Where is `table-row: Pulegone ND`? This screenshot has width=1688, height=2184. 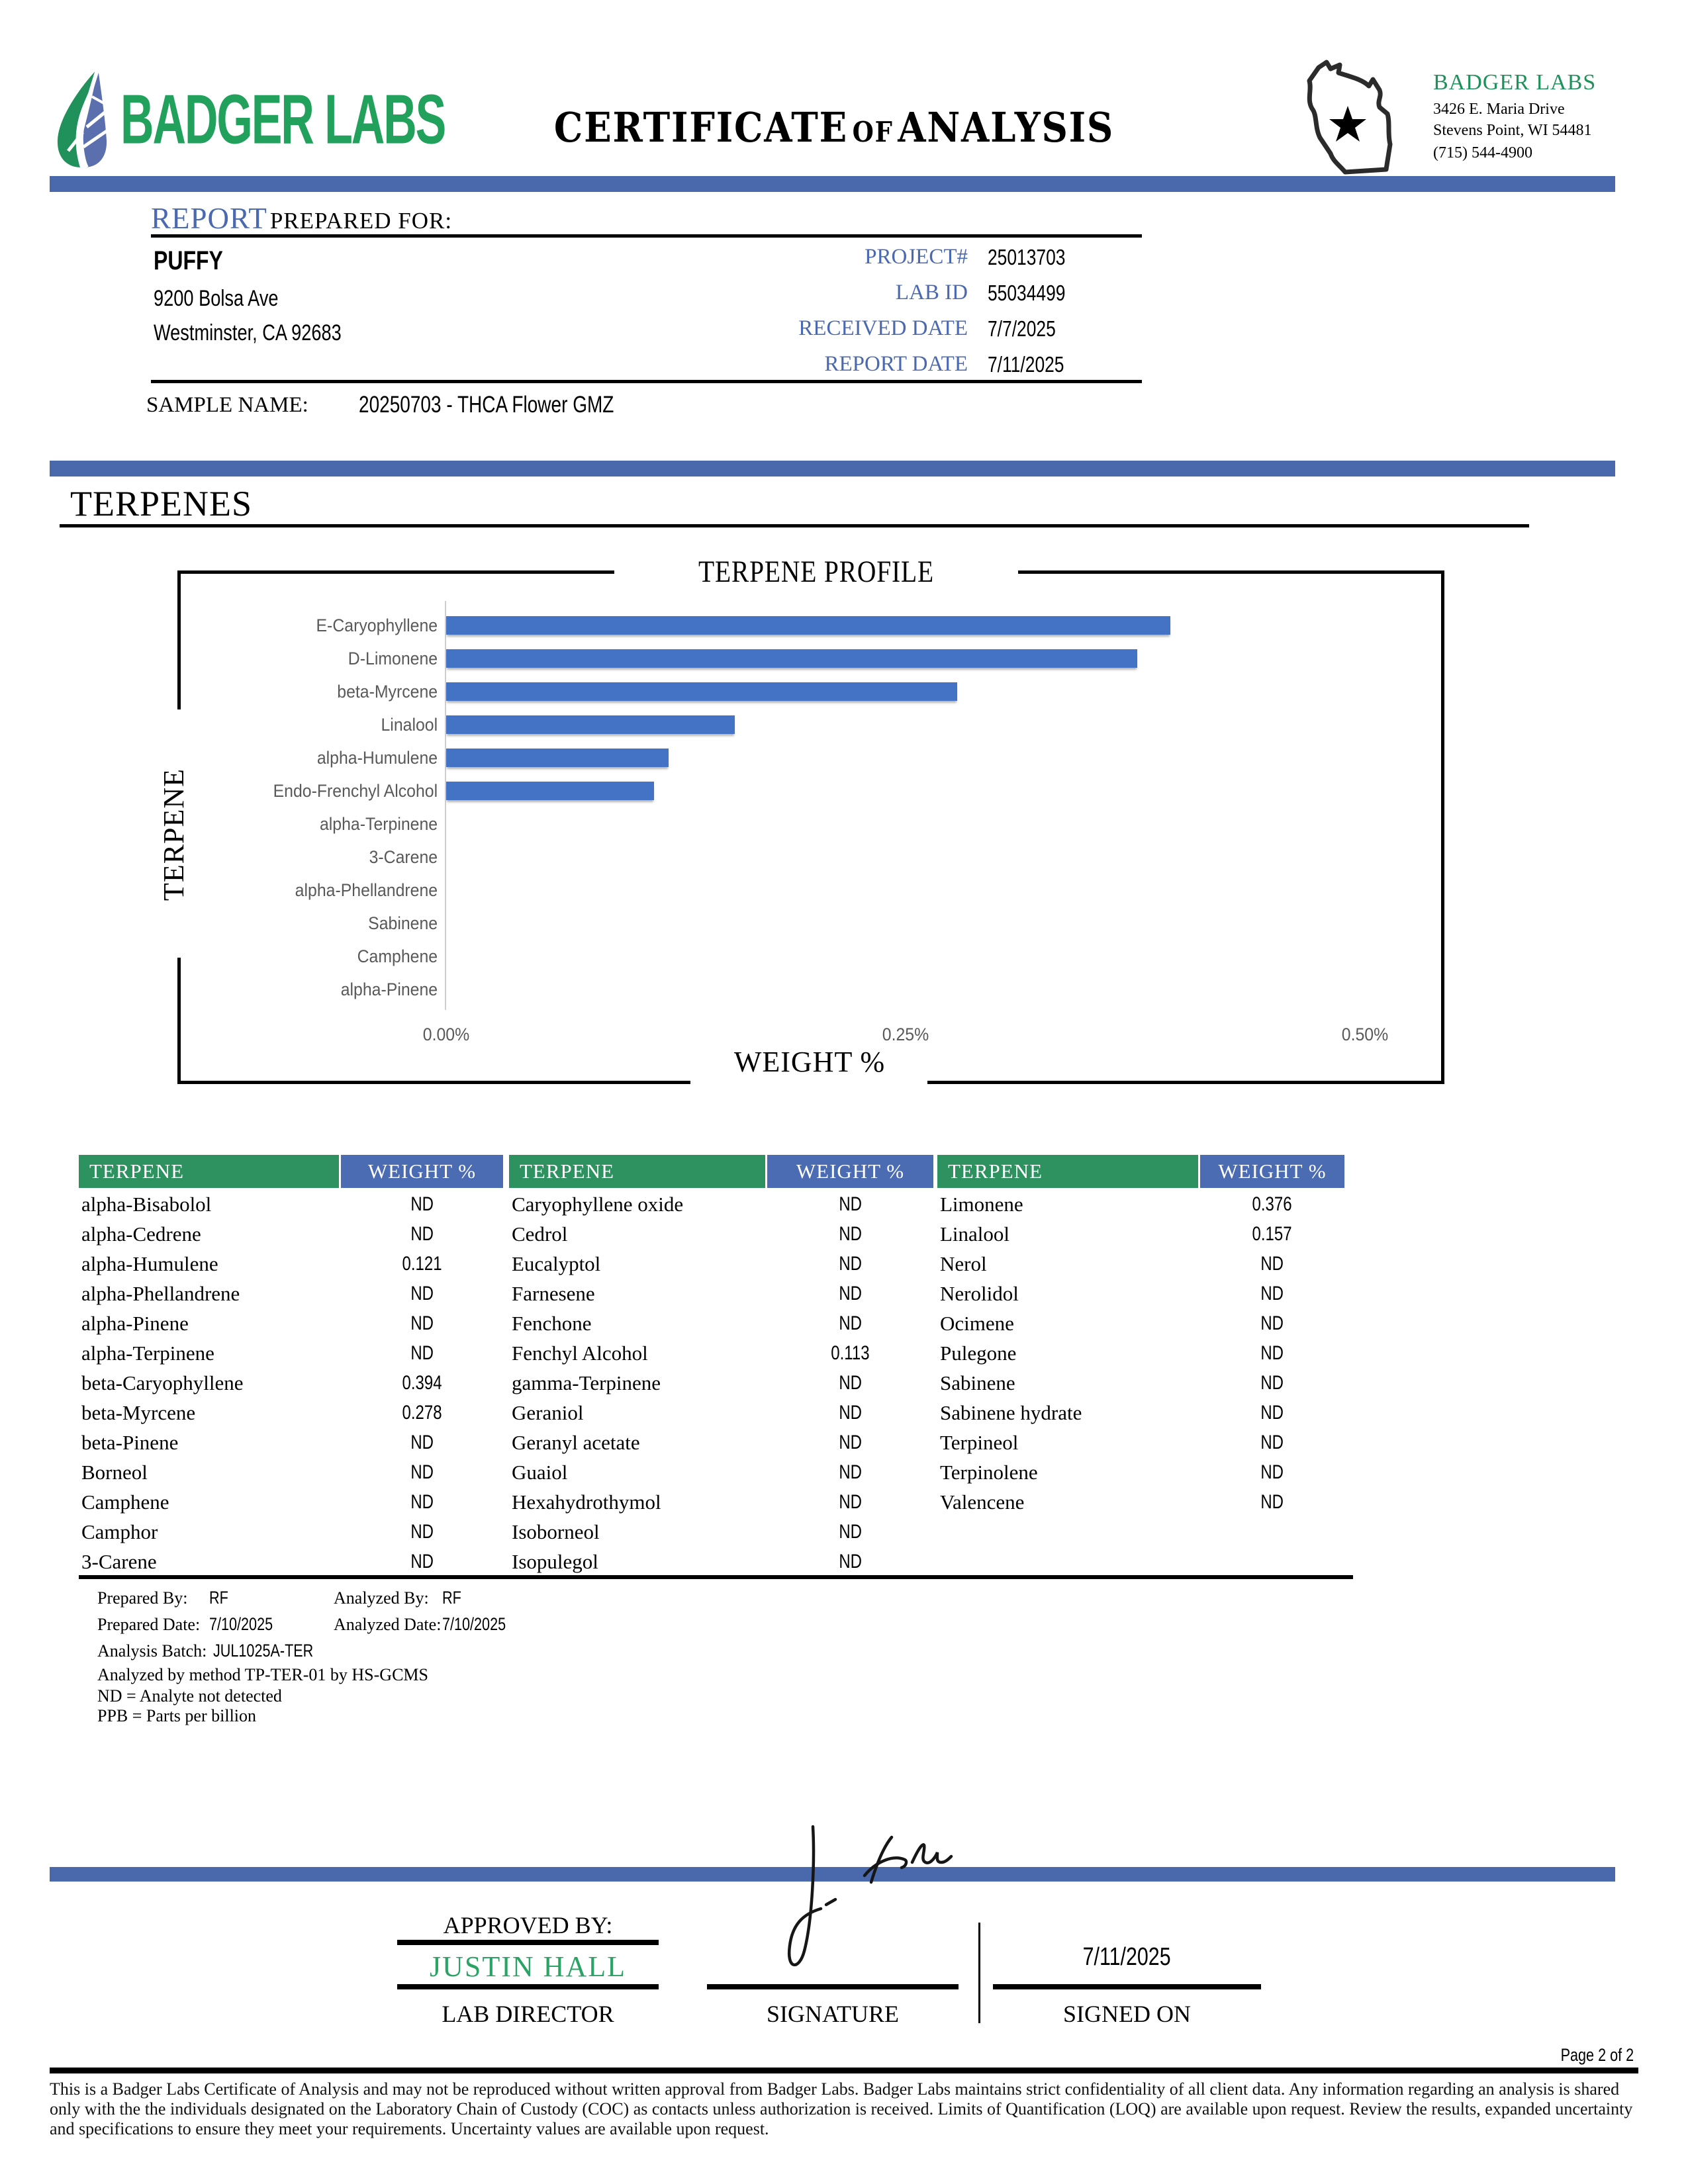
table-row: Pulegone ND is located at coordinates (1140, 1353).